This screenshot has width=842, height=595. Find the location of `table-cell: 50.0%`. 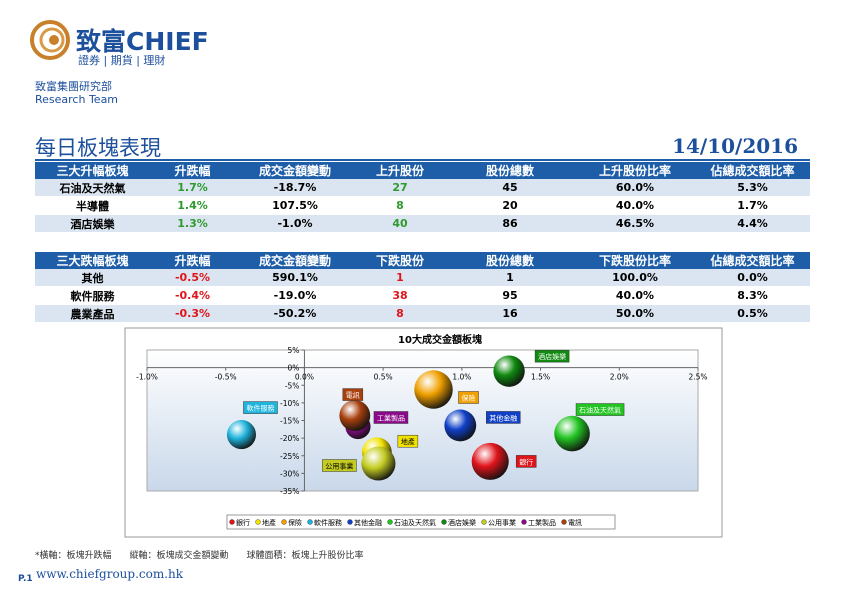

table-cell: 50.0% is located at coordinates (635, 313).